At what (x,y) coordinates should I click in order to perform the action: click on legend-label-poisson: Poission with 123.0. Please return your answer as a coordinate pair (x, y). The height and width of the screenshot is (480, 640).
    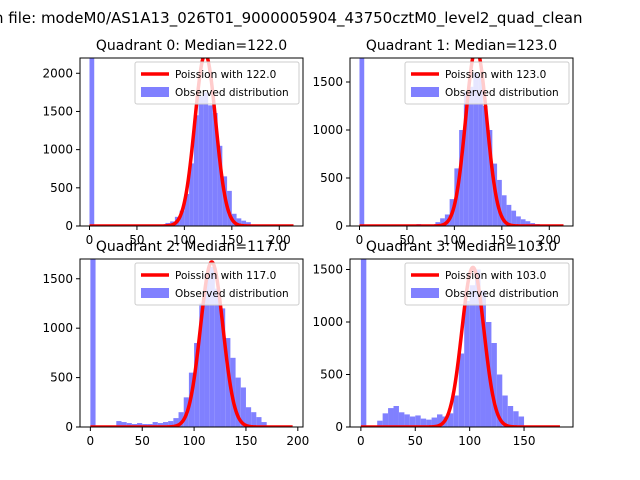
    Looking at the image, I should click on (495, 75).